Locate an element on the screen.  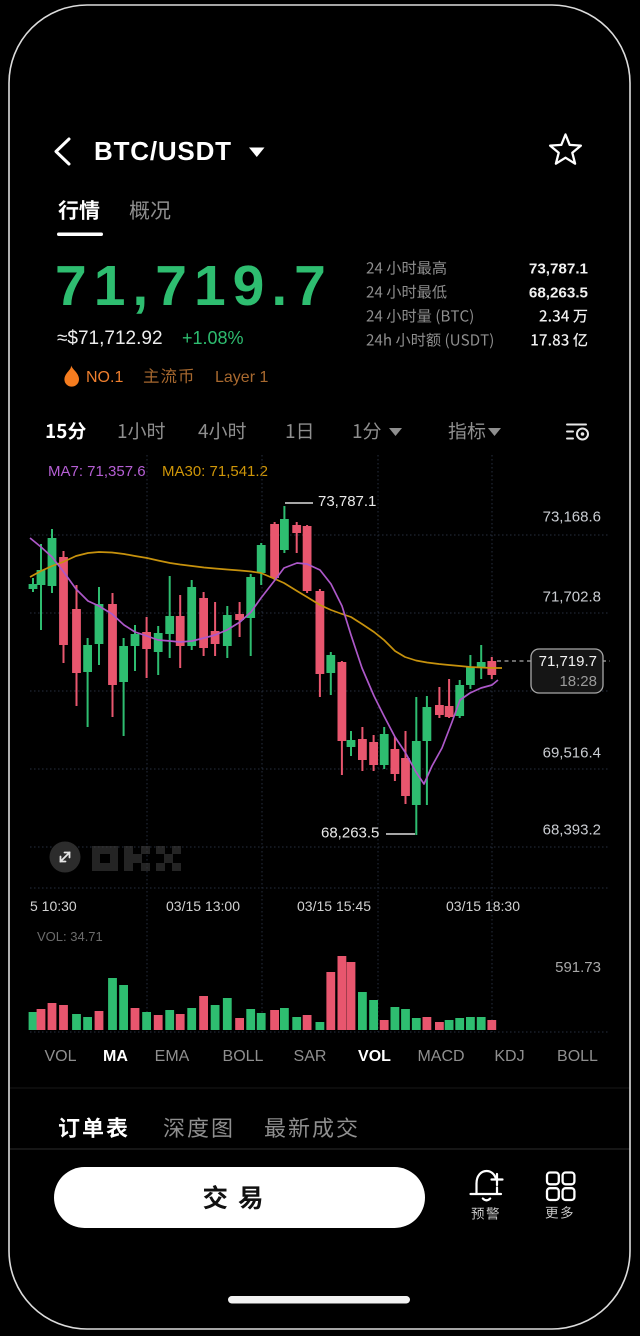
svg-text: 69,516.4 is located at coordinates (572, 753).